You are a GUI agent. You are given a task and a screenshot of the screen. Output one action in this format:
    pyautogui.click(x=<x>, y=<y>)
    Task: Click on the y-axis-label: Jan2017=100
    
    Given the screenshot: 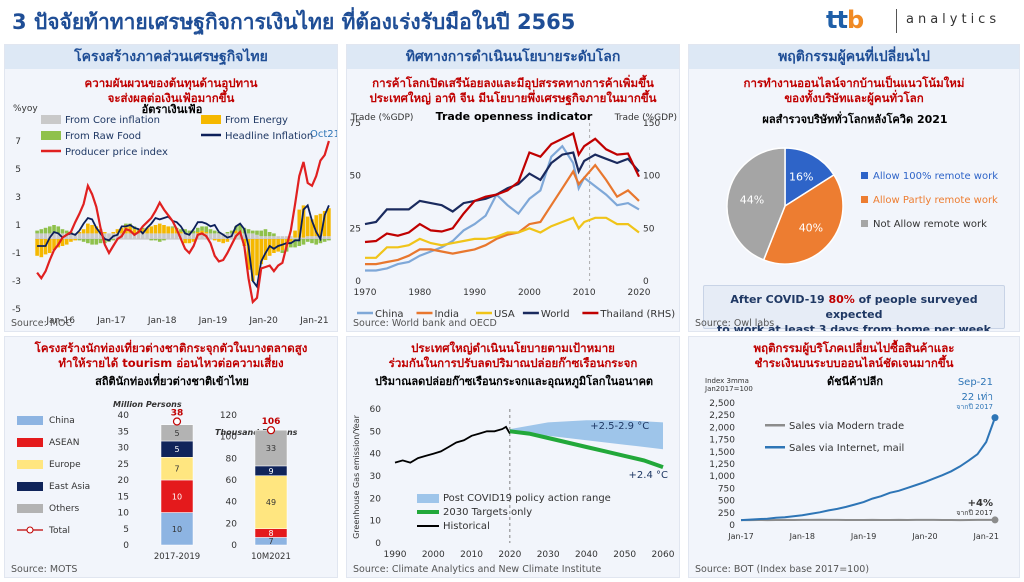 What is the action you would take?
    pyautogui.click(x=728, y=389)
    